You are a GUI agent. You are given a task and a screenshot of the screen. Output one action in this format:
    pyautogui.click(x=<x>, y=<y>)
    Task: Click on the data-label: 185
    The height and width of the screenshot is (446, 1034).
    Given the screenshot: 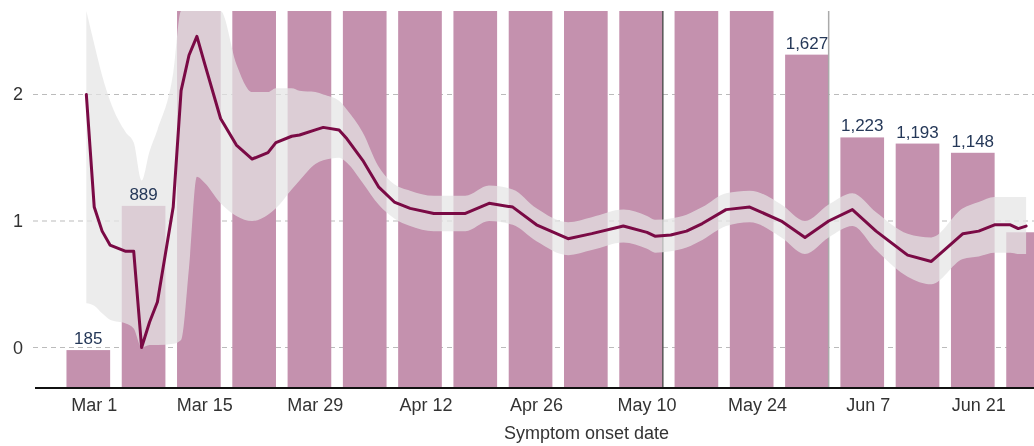 What is the action you would take?
    pyautogui.click(x=88, y=339)
    